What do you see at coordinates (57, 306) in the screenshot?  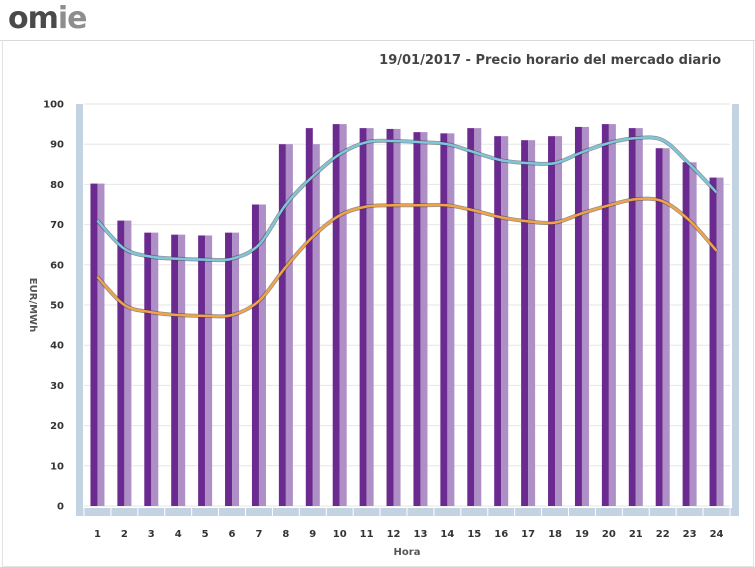 I see `y-tick-label: 50` at bounding box center [57, 306].